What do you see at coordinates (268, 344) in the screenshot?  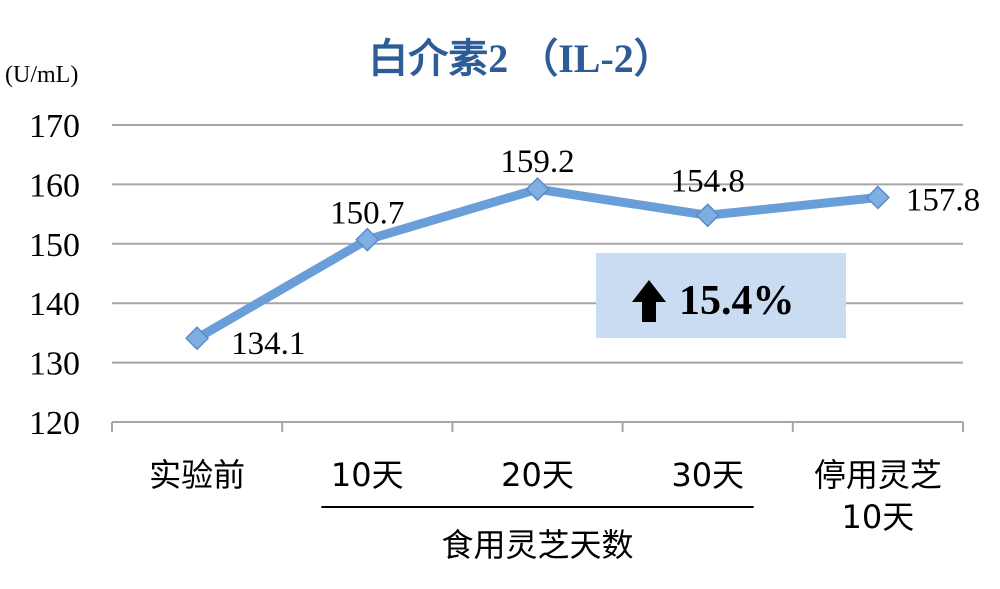 I see `data-label: 134.1` at bounding box center [268, 344].